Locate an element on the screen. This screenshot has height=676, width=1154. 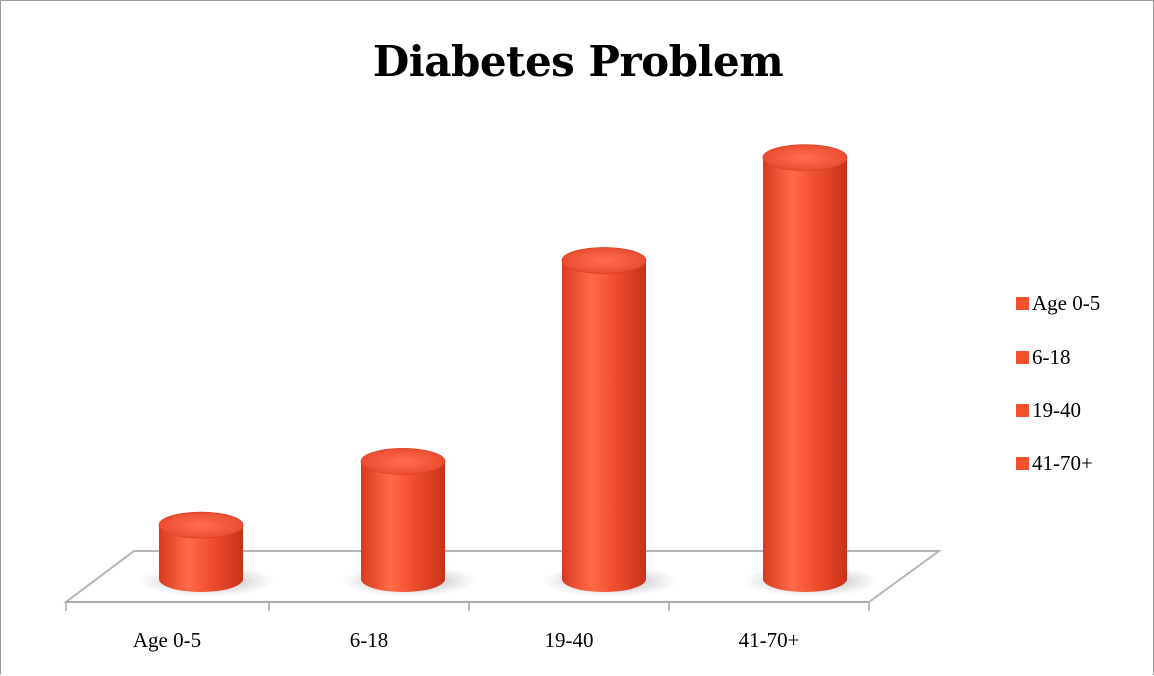
legend-label: Age 0-5 is located at coordinates (1066, 303).